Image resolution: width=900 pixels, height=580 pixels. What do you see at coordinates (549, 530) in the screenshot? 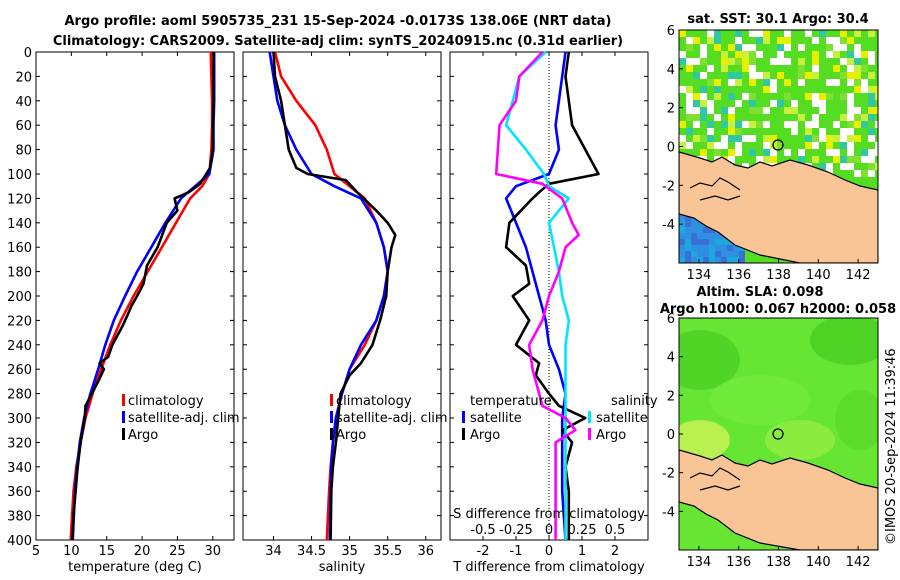
I see `top-x-tick-label: 0` at bounding box center [549, 530].